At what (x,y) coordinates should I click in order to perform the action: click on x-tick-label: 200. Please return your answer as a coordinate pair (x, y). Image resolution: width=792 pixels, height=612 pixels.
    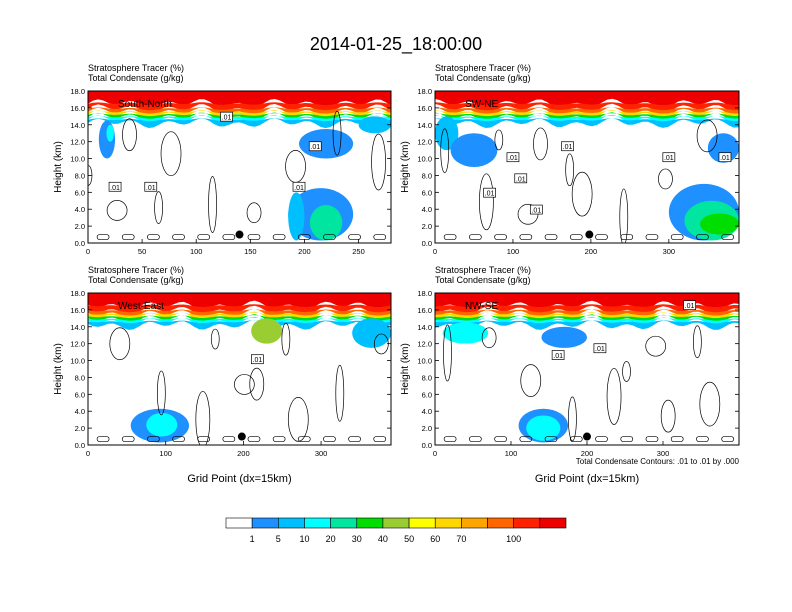
    Looking at the image, I should click on (591, 251).